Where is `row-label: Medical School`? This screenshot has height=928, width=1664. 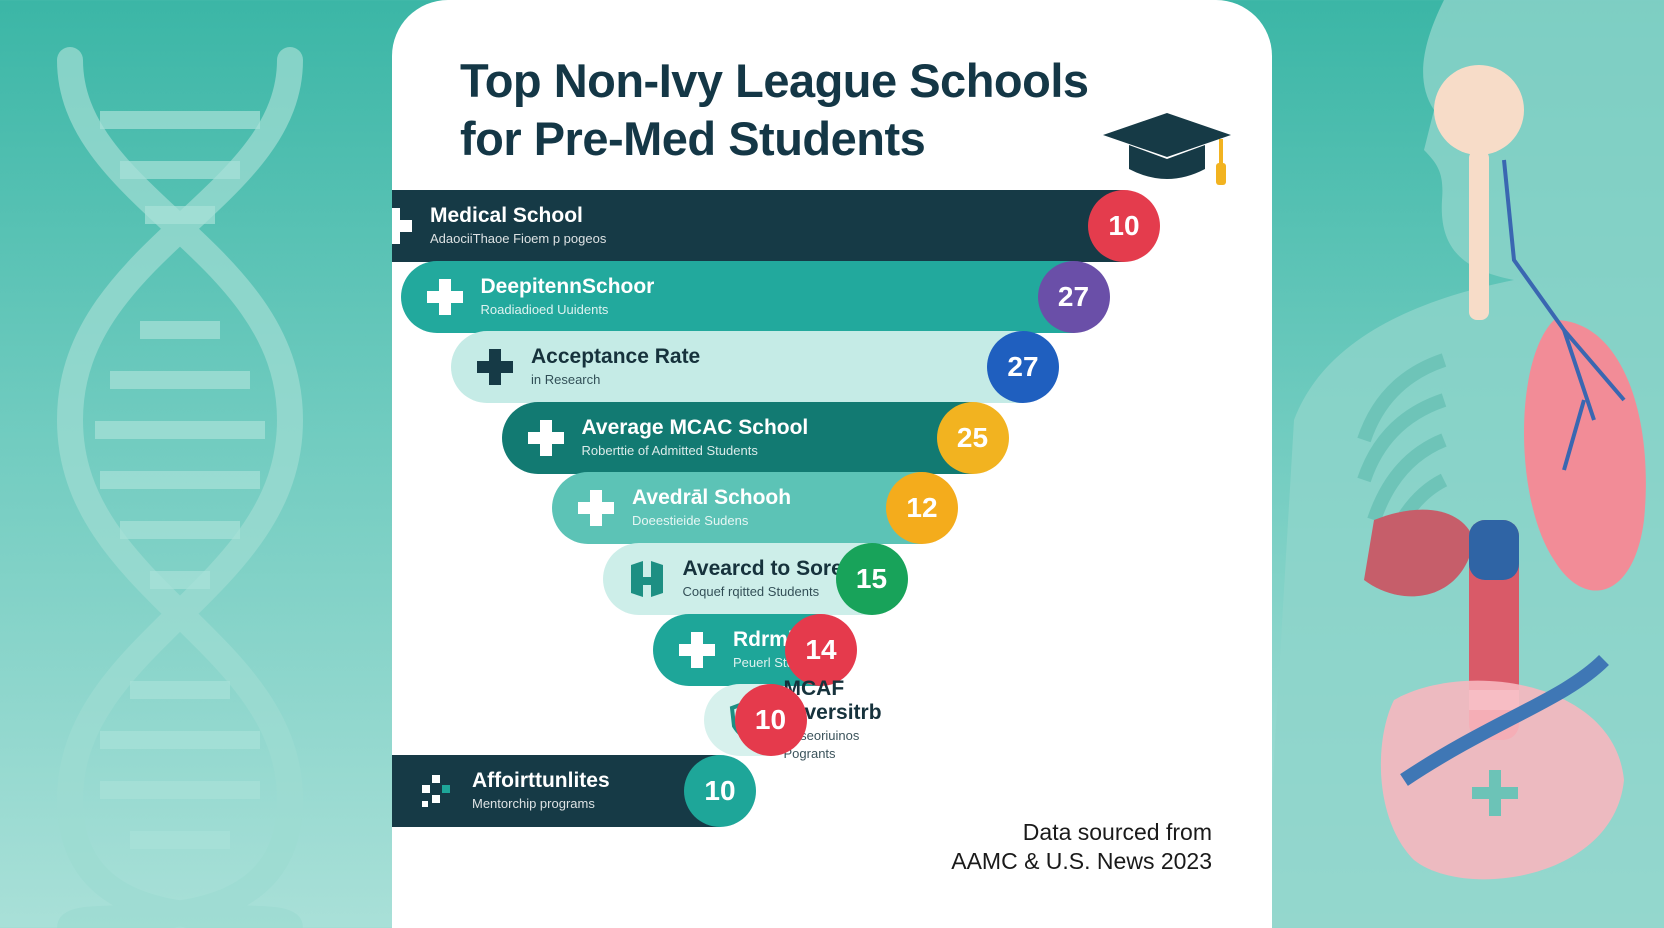
row-label: Medical School is located at coordinates (506, 215).